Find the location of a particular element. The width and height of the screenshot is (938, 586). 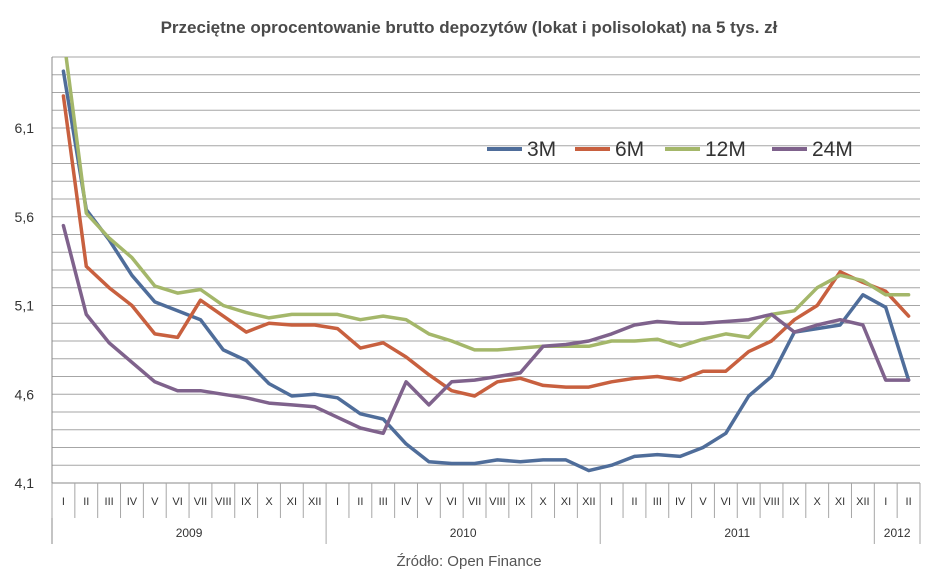

year-label: 2012 is located at coordinates (897, 533).